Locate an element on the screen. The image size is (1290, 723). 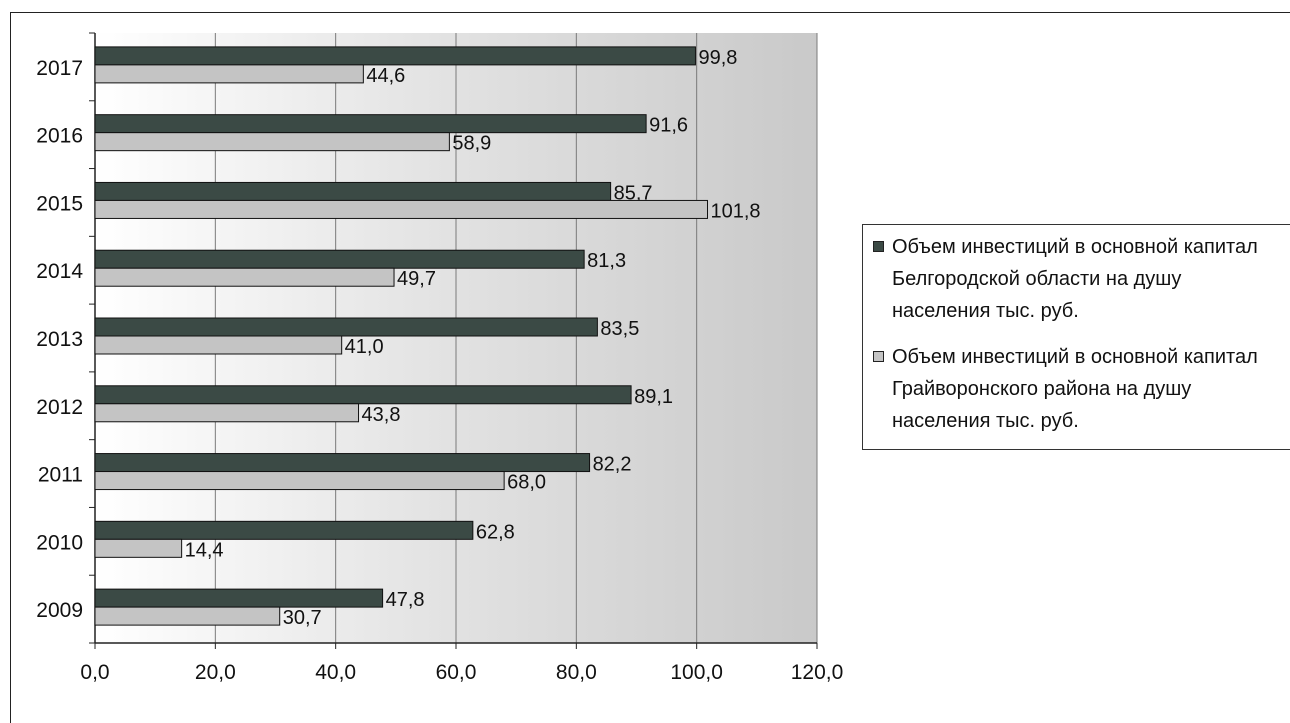
data-label: 43,8 is located at coordinates (381, 415).